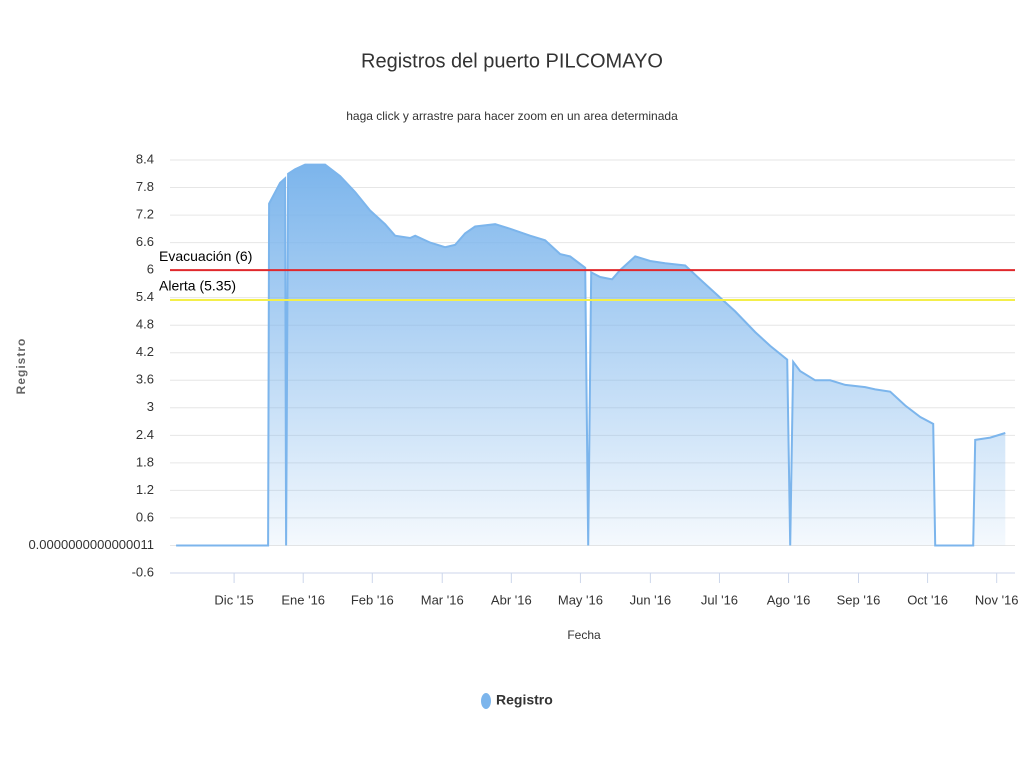 This screenshot has height=768, width=1024. I want to click on x-tick-label: Jul '16, so click(719, 599).